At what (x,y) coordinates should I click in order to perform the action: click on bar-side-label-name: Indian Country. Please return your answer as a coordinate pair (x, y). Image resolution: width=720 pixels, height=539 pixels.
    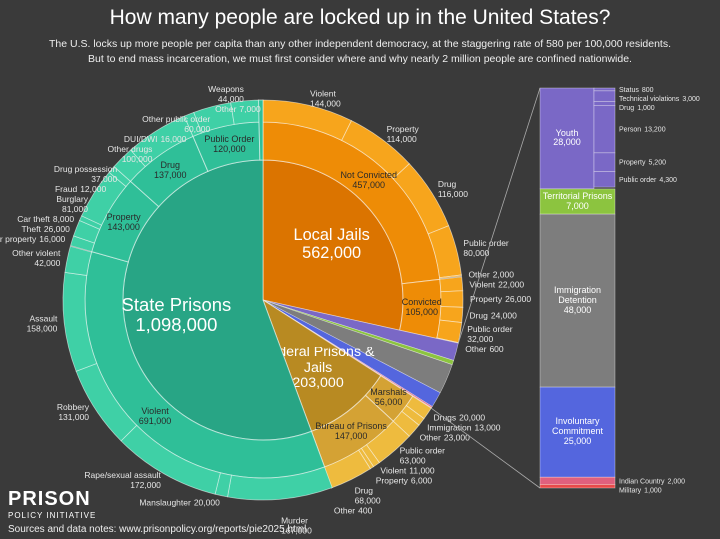
    Looking at the image, I should click on (642, 481).